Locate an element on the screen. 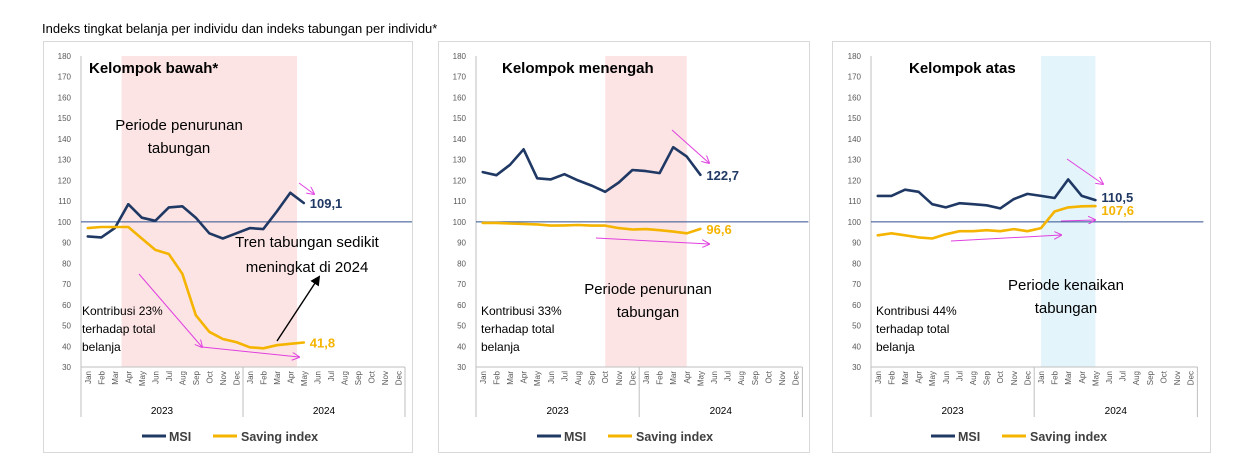 This screenshot has height=453, width=1241. legend-label-saving-index: Saving index is located at coordinates (674, 437).